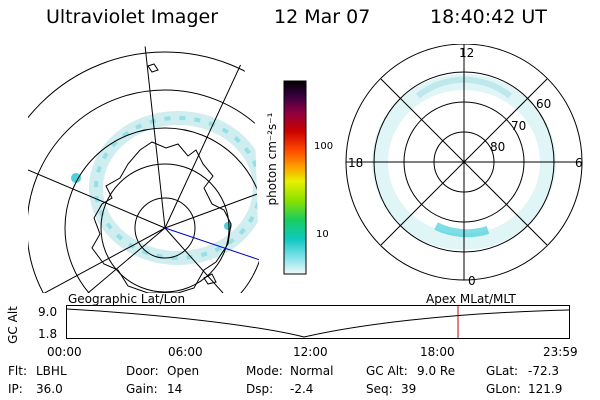  Describe the element at coordinates (185, 352) in the screenshot. I see `time-tick-0600: 06:00` at that location.